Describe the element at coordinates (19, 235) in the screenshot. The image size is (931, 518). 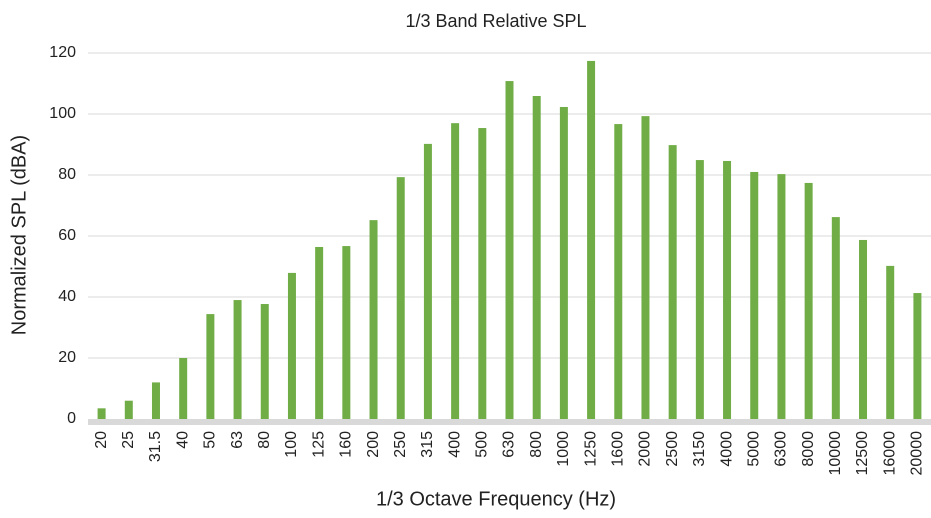
I see `y-axis-title: Normalized SPL (dBA)` at that location.